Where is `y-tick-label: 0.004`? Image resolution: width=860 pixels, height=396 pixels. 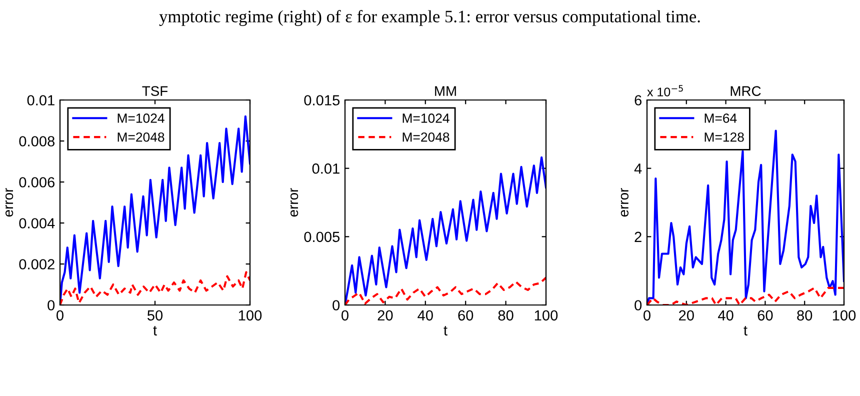
y-tick-label: 0.004 is located at coordinates (37, 223).